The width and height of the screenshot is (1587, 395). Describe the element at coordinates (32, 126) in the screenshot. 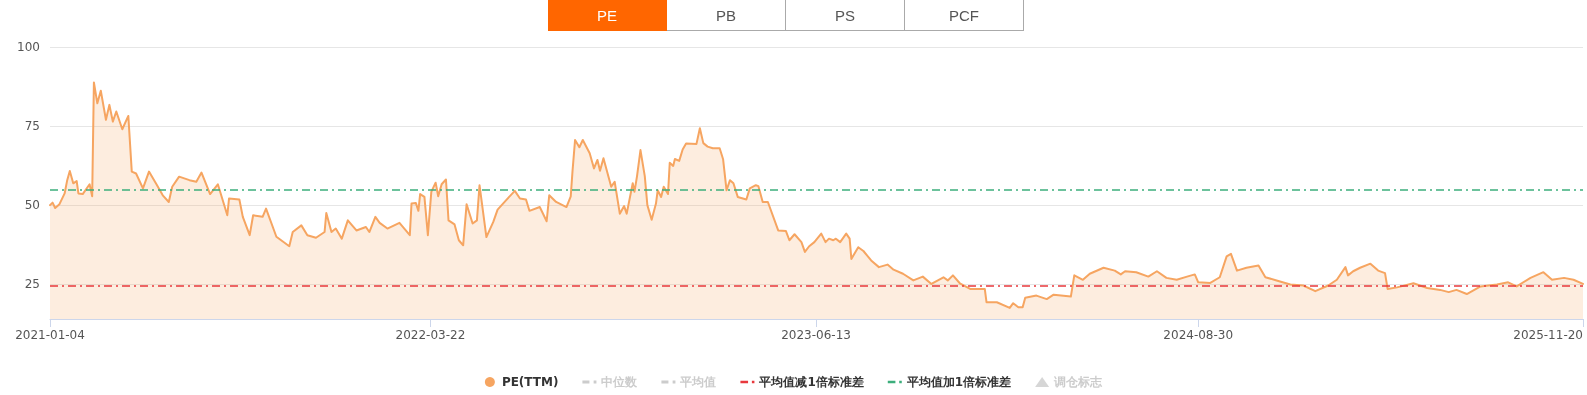

I see `y-tick-label: 75` at that location.